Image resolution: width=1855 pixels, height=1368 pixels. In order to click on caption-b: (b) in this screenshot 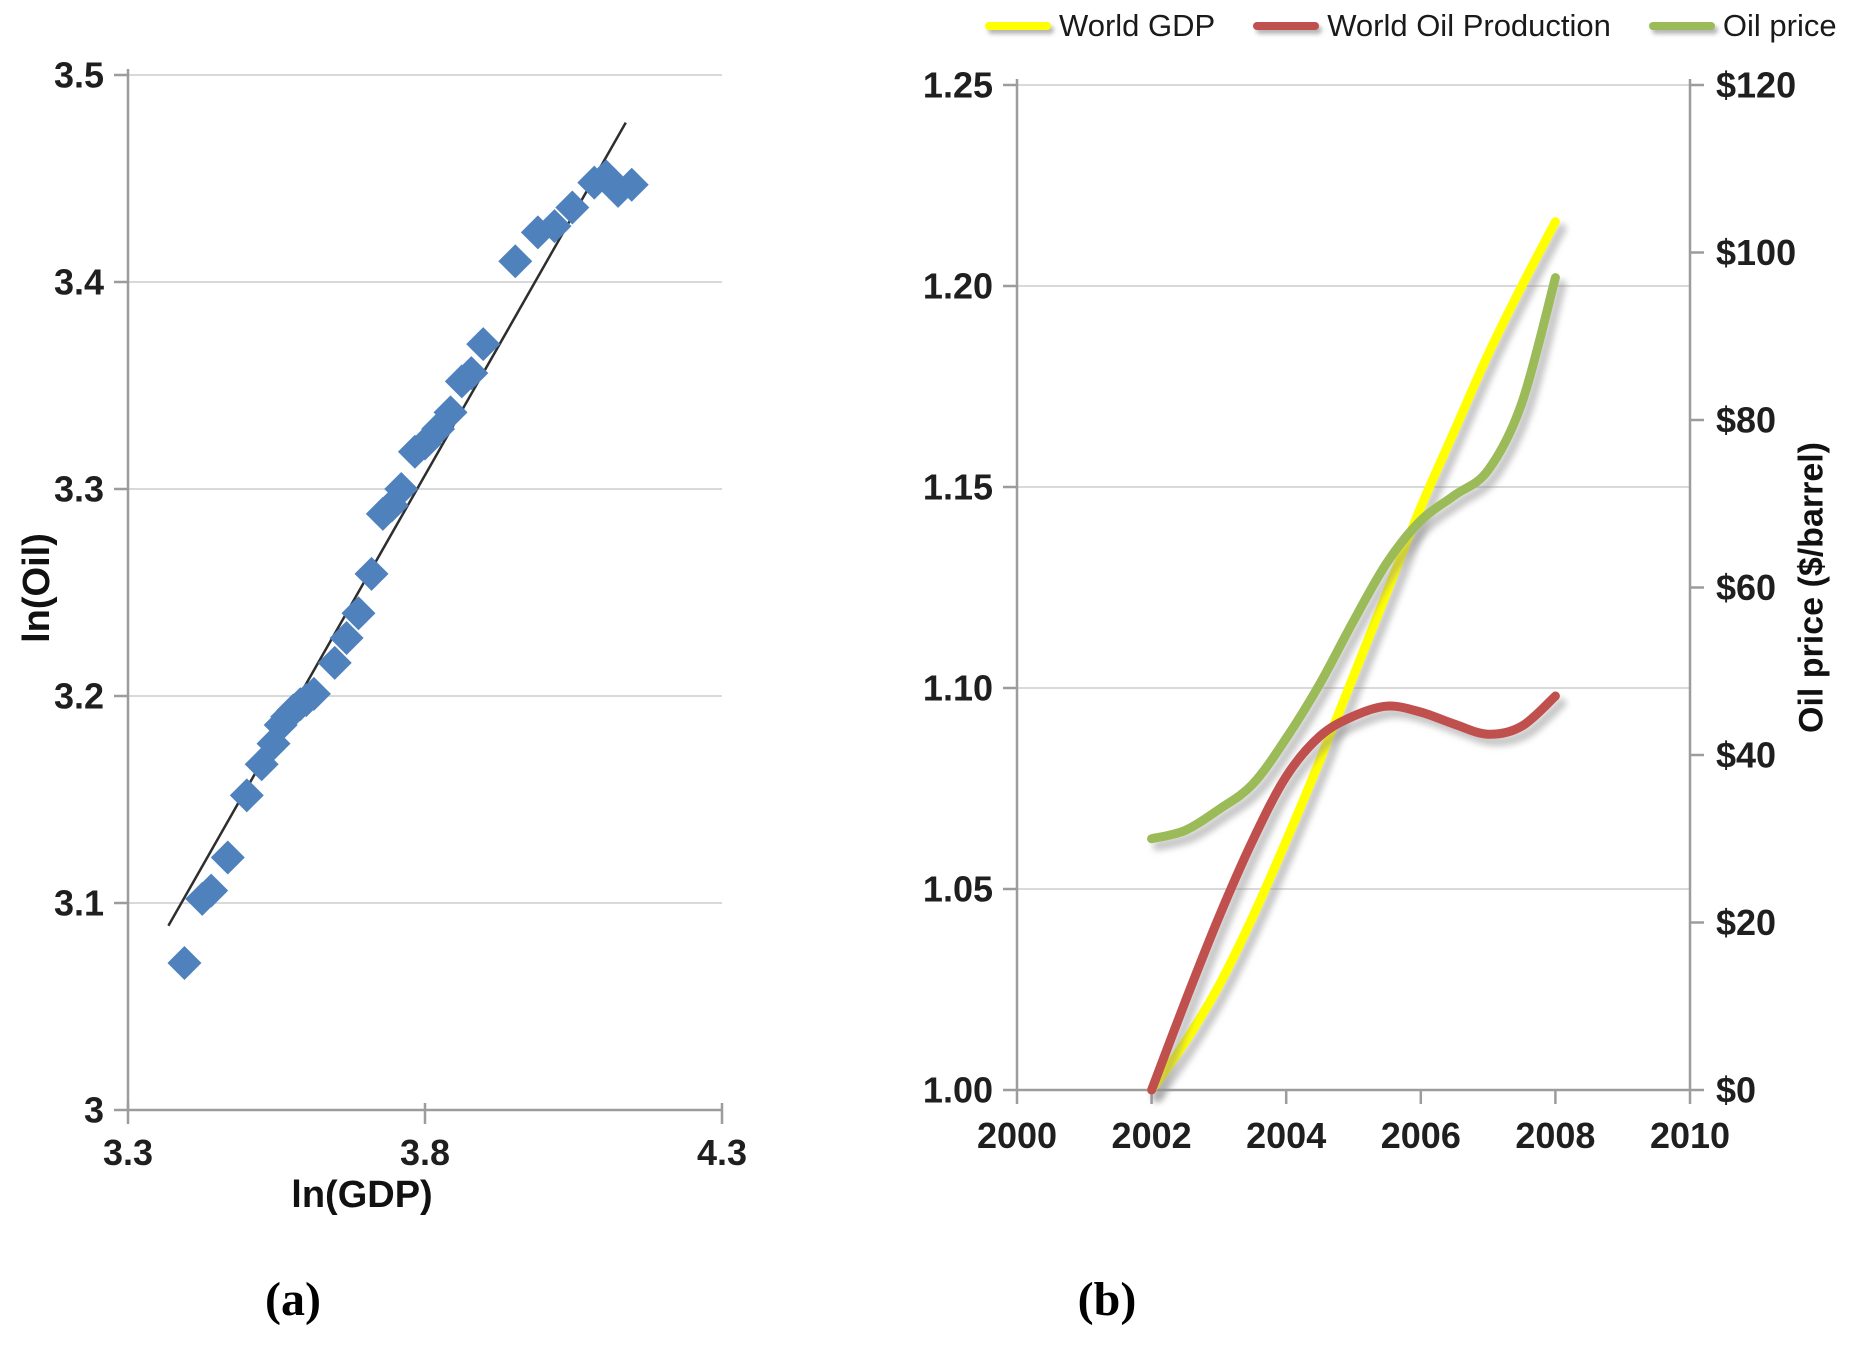, I will do `click(1107, 1299)`.